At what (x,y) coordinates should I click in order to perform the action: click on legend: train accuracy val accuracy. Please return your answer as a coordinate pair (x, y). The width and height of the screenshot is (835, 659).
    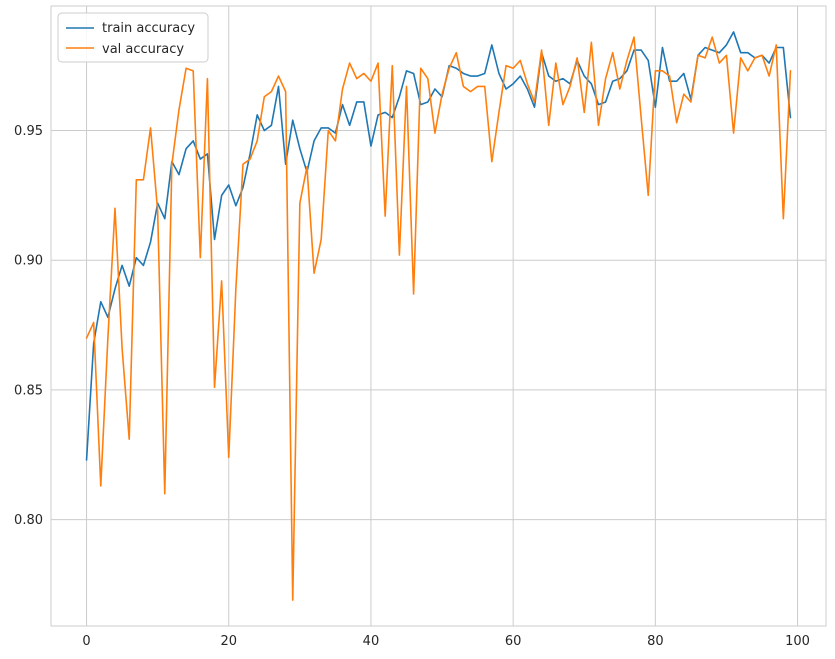
    Looking at the image, I should click on (133, 37).